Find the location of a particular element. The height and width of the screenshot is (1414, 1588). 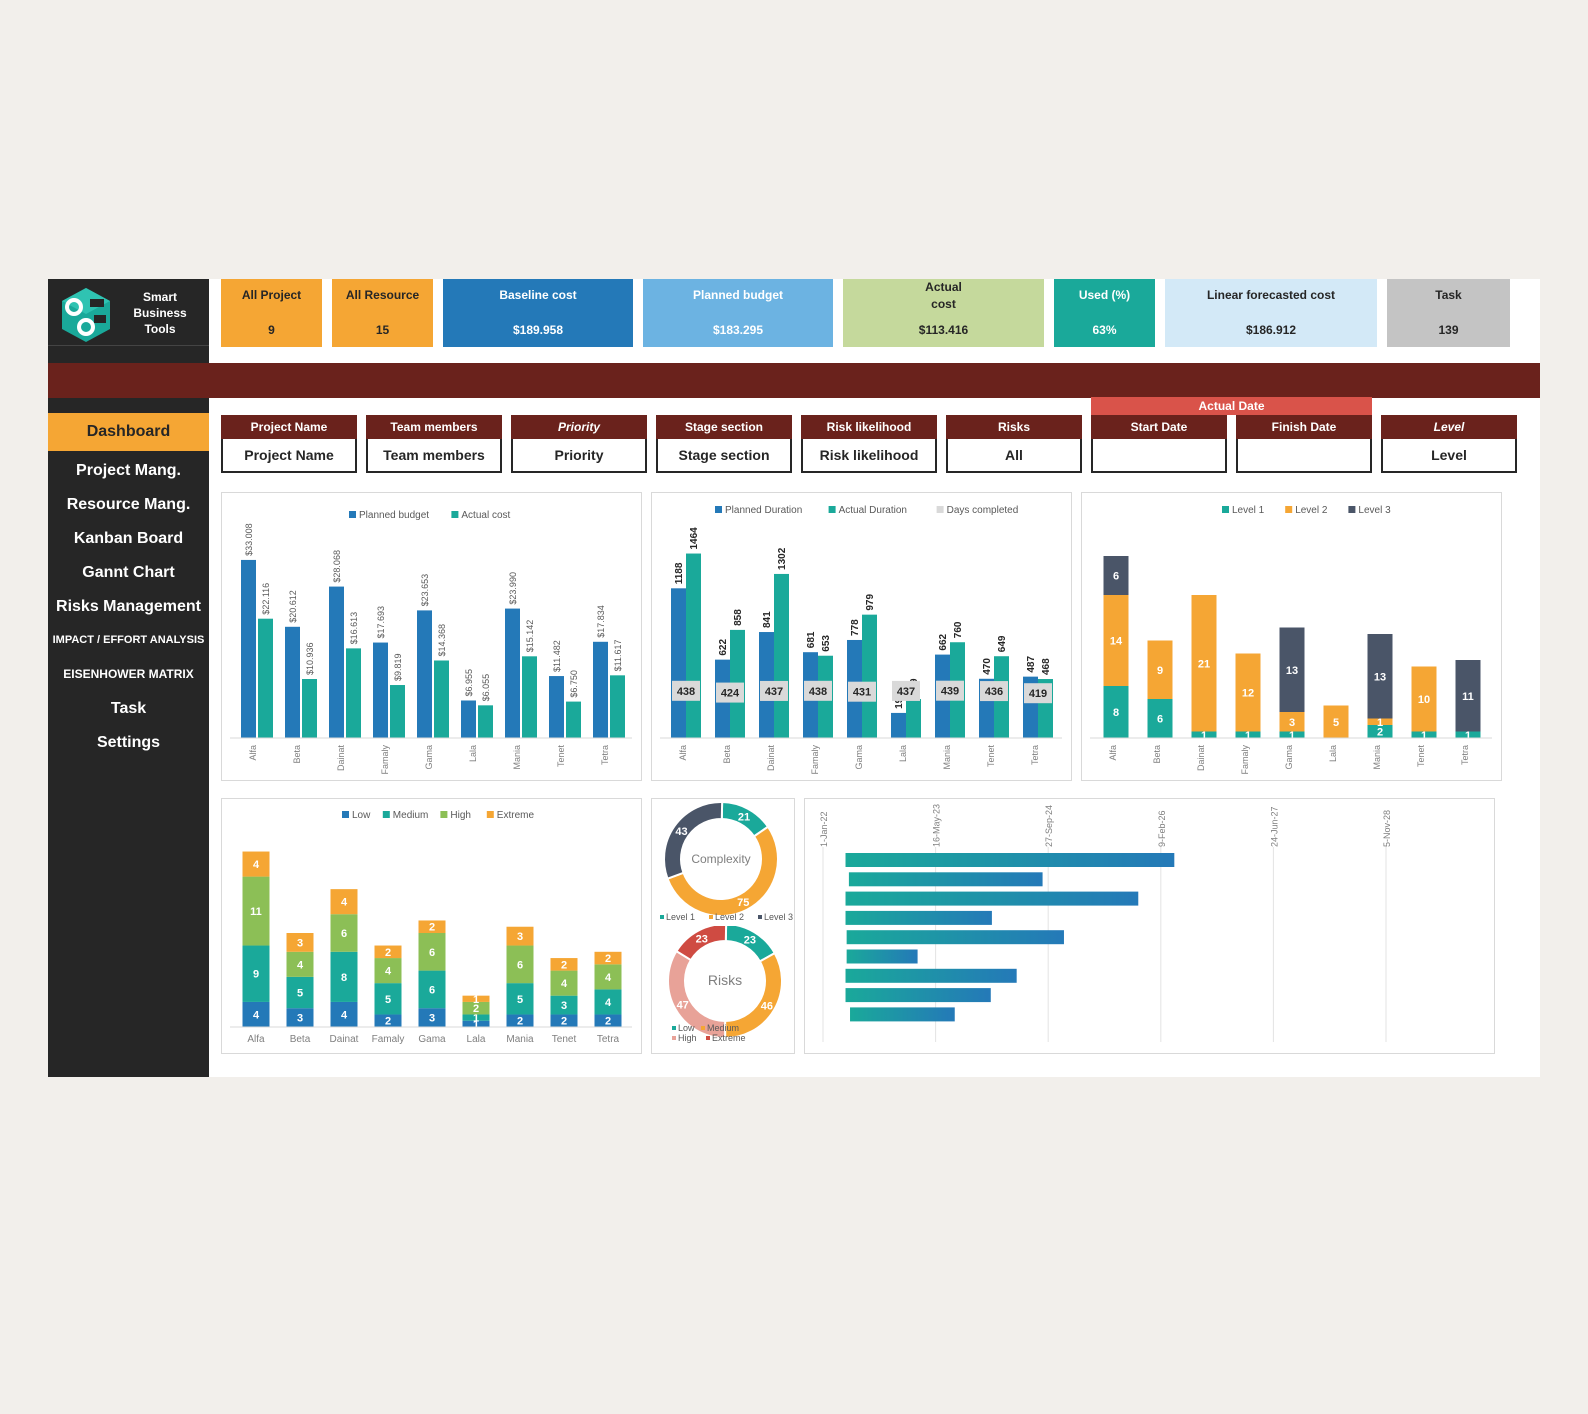

kpi-actual-cost: Actual cost $113.416 is located at coordinates (943, 313).